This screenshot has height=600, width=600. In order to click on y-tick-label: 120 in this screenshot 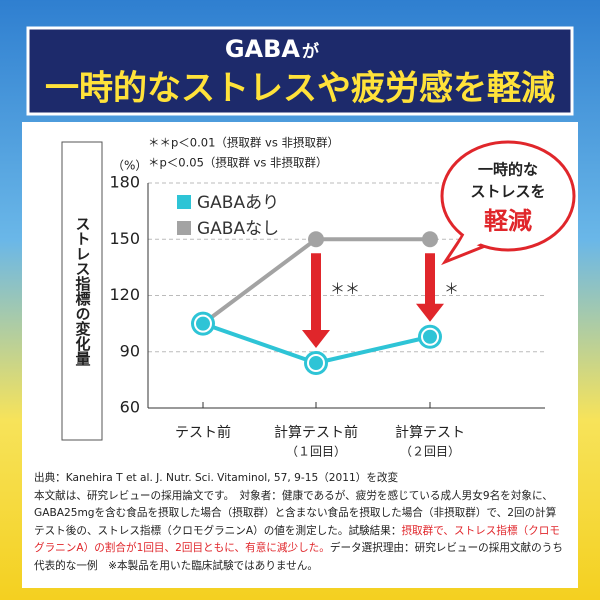, I will do `click(124, 294)`.